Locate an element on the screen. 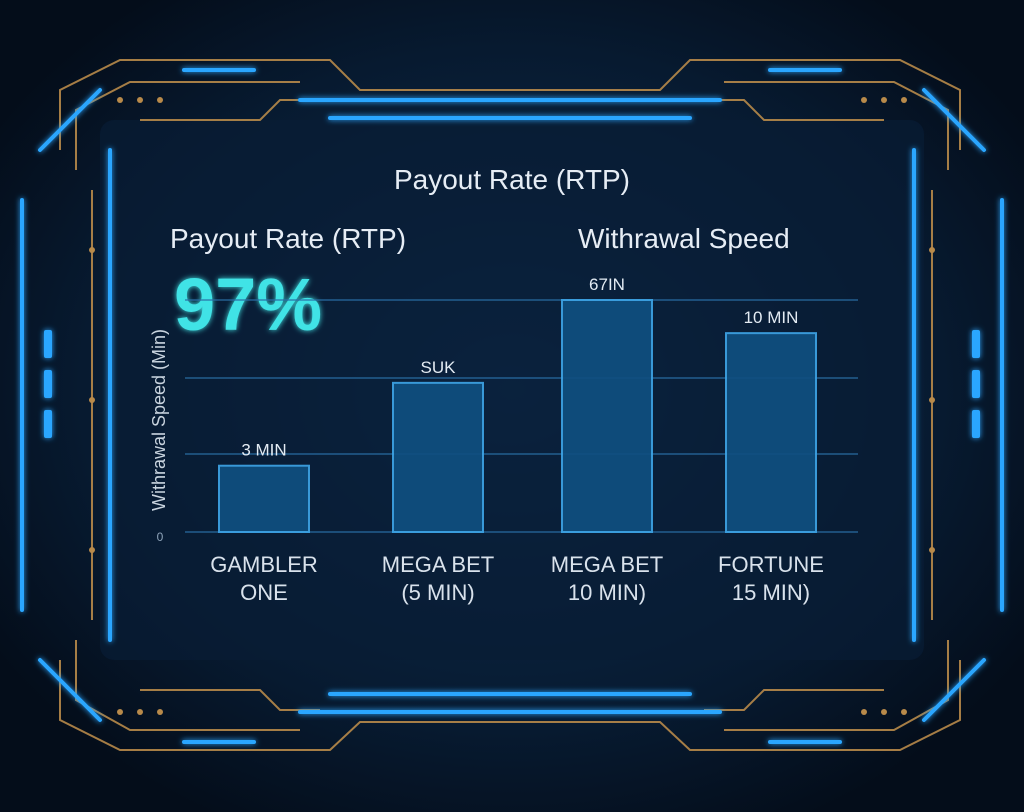  category-label: ONE is located at coordinates (264, 592).